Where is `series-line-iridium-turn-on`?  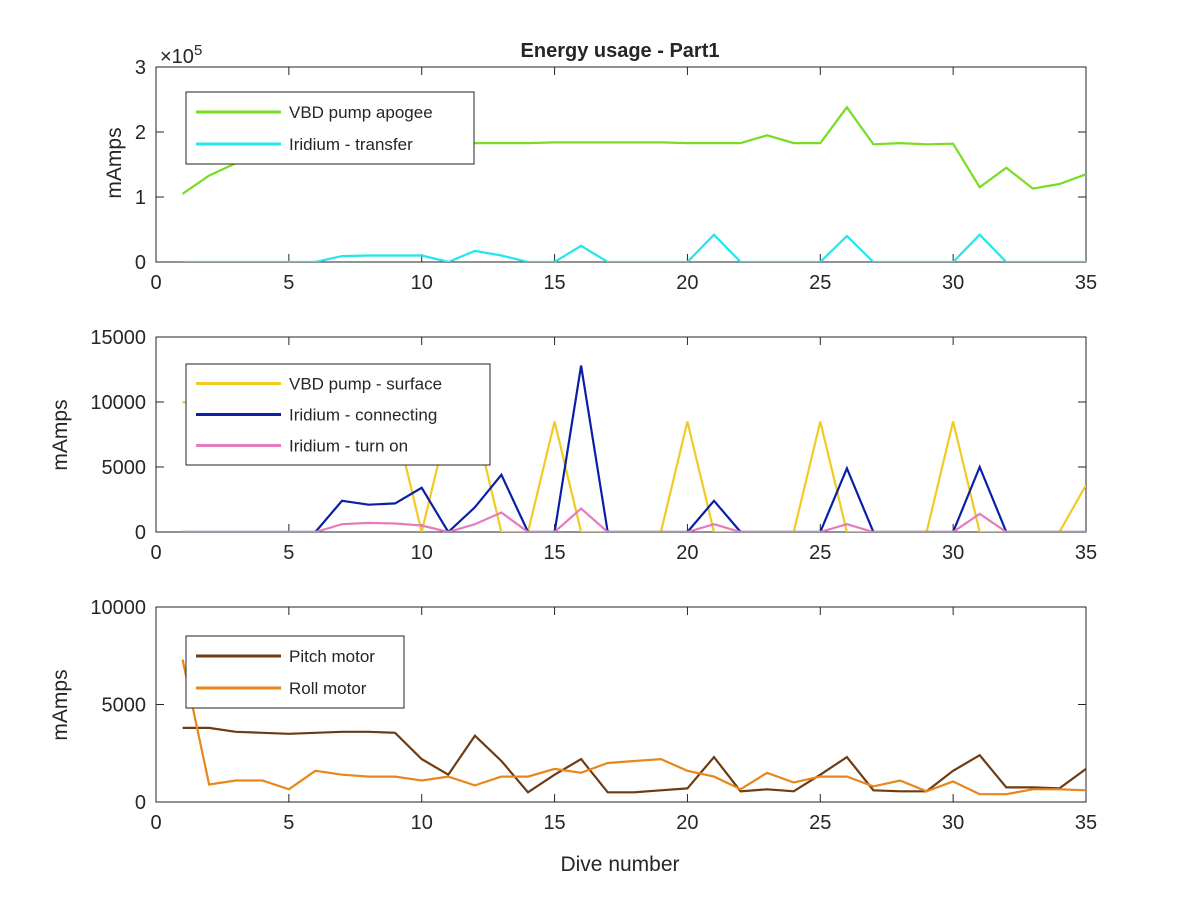
series-line-iridium-turn-on is located at coordinates (634, 519).